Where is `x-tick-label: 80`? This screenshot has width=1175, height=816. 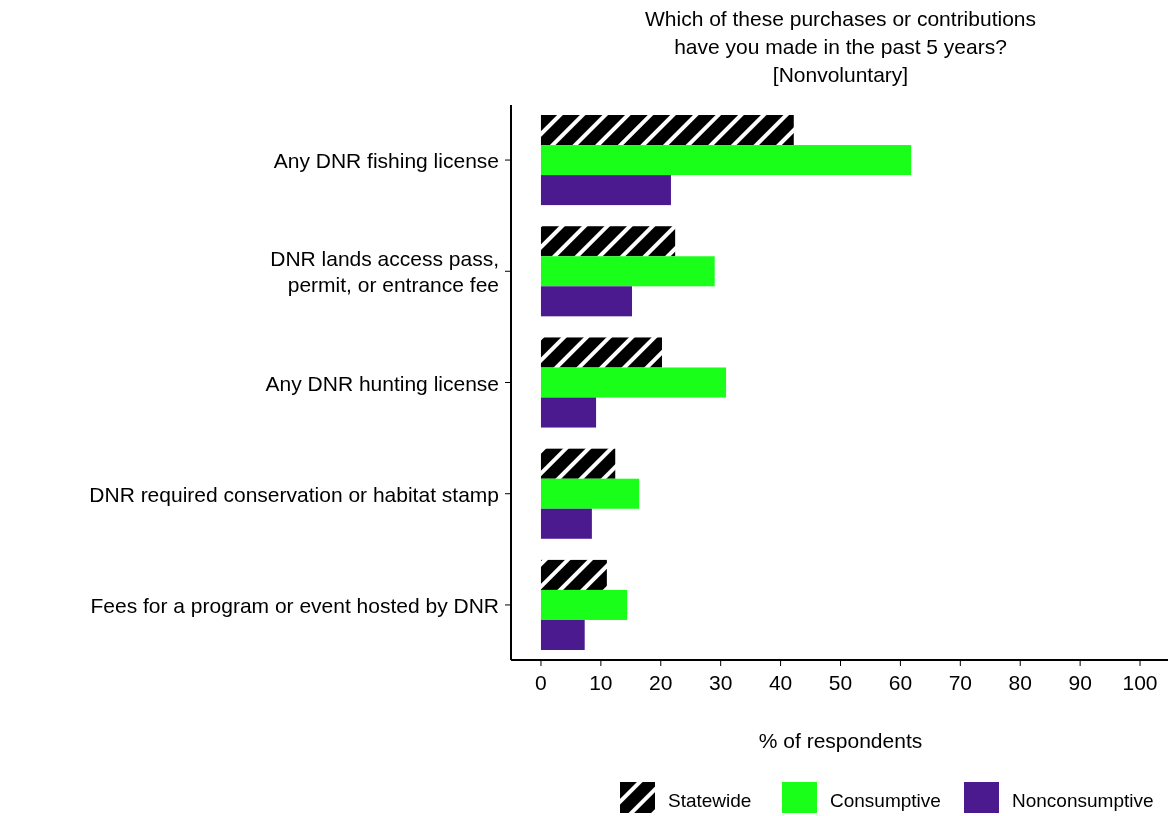
x-tick-label: 80 is located at coordinates (1020, 682).